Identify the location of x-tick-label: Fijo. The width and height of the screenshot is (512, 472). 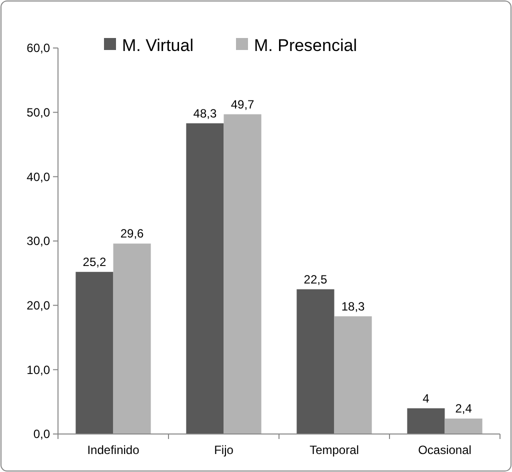
(224, 450).